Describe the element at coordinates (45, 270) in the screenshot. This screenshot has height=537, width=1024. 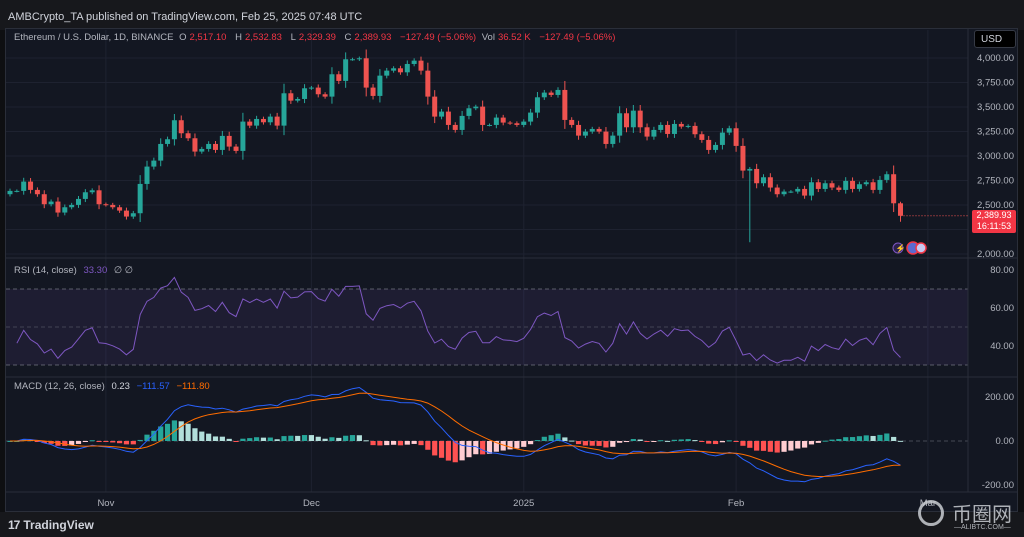
I see `rsi-label: RSI (14, close)` at that location.